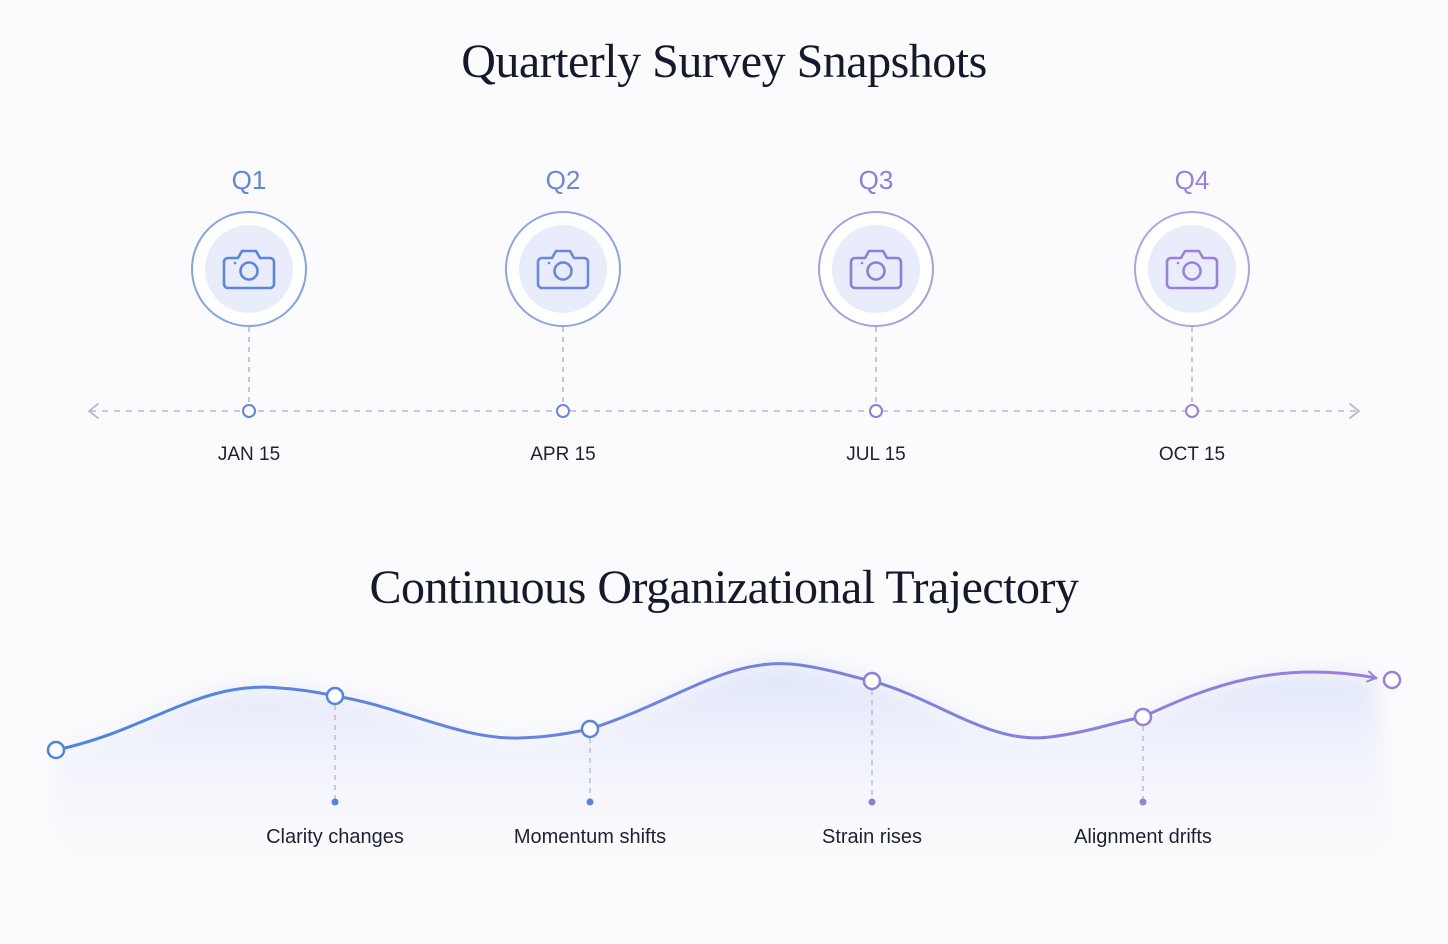 This screenshot has width=1448, height=944. I want to click on quarter-date: OCT 15, so click(1192, 454).